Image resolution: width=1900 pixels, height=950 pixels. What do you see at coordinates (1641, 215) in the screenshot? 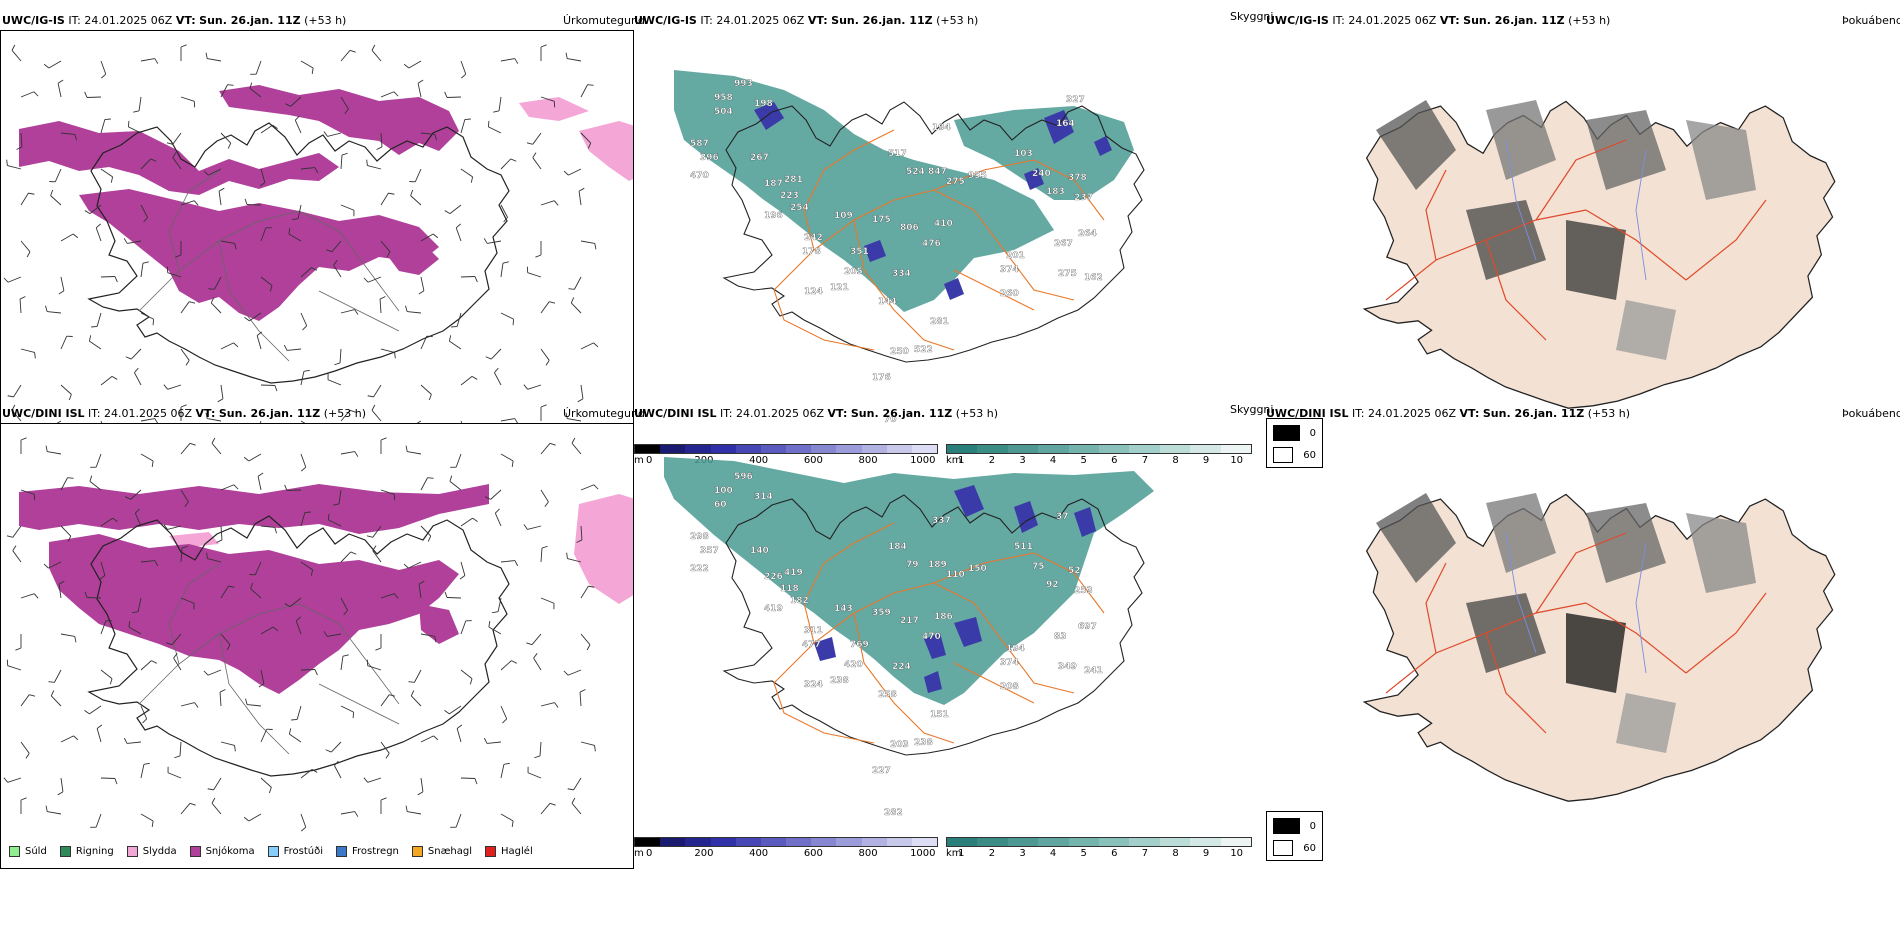
I see `river-line` at bounding box center [1641, 215].